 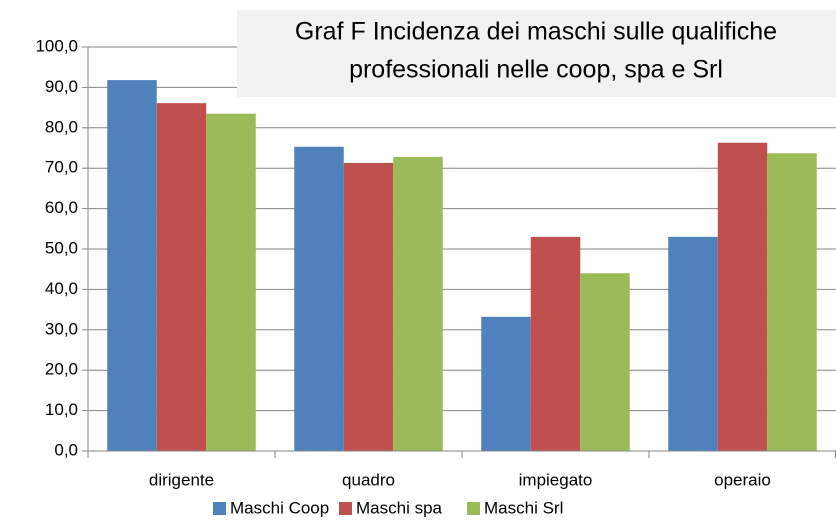 What do you see at coordinates (181, 479) in the screenshot?
I see `x-tick-label: dirigente` at bounding box center [181, 479].